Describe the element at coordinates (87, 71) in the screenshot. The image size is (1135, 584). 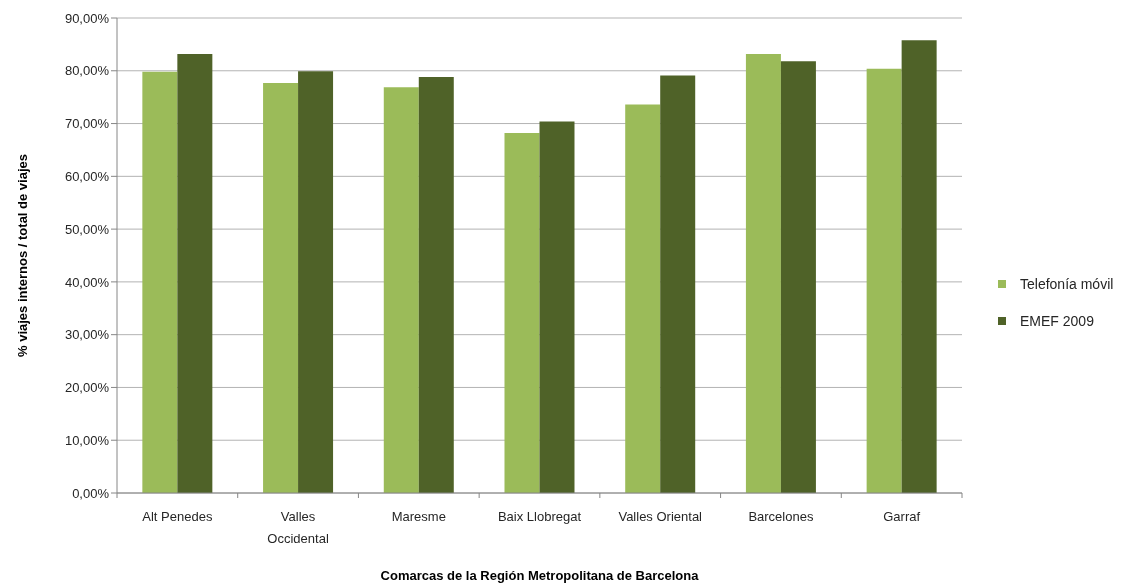
I see `y-tick-label: 80,00%` at that location.